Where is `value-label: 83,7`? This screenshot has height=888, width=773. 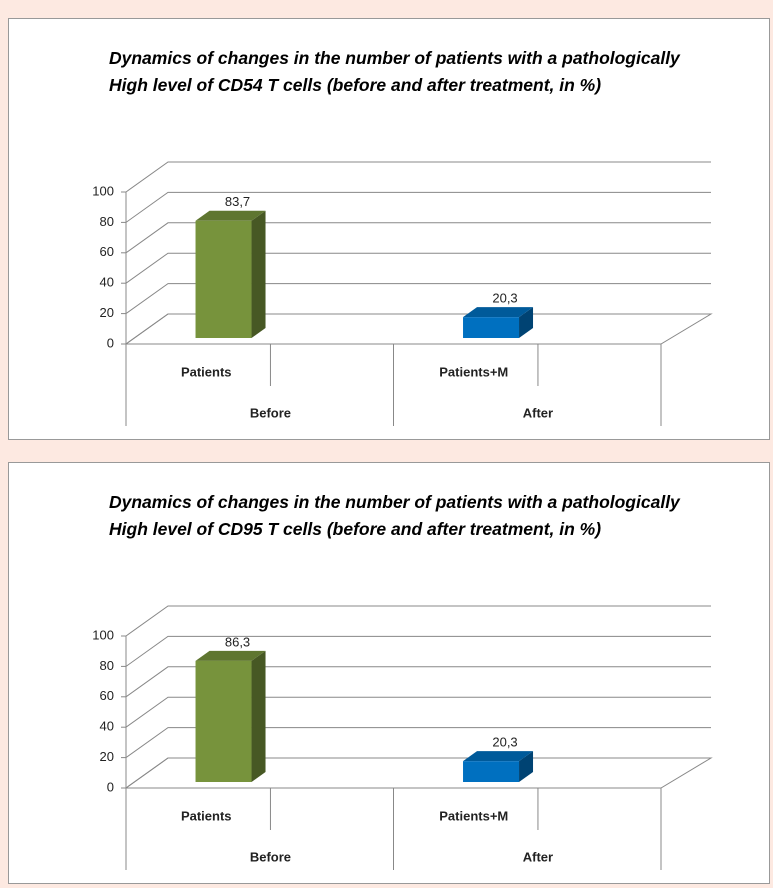
value-label: 83,7 is located at coordinates (237, 201).